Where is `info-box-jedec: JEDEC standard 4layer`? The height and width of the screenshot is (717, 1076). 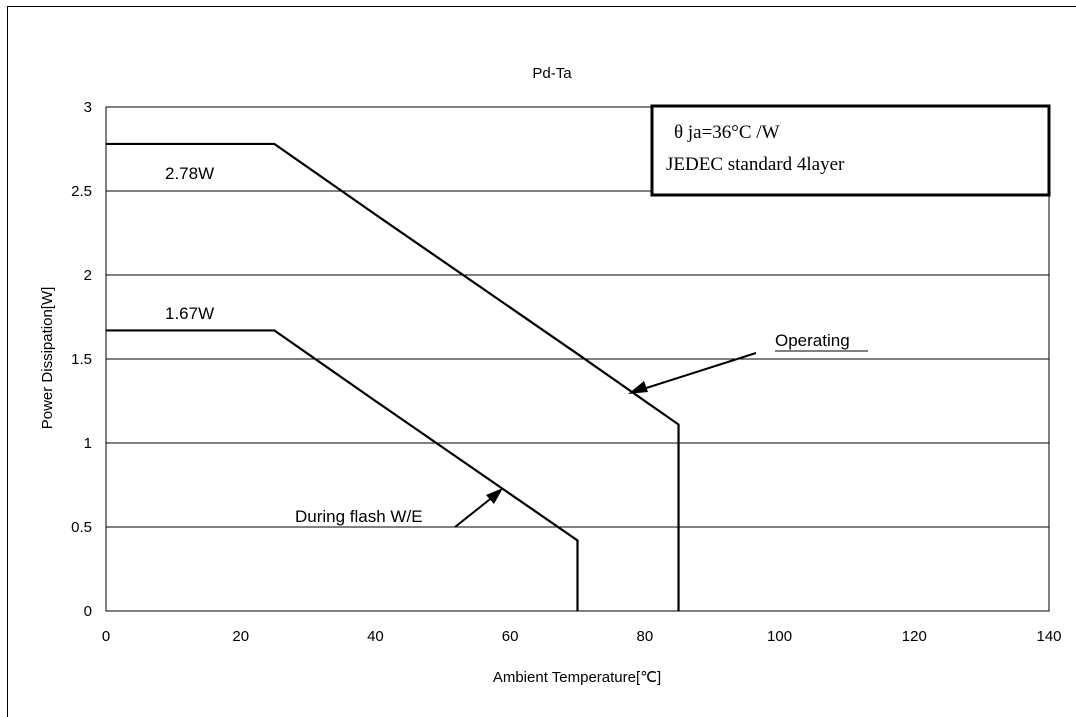
info-box-jedec: JEDEC standard 4layer is located at coordinates (755, 164).